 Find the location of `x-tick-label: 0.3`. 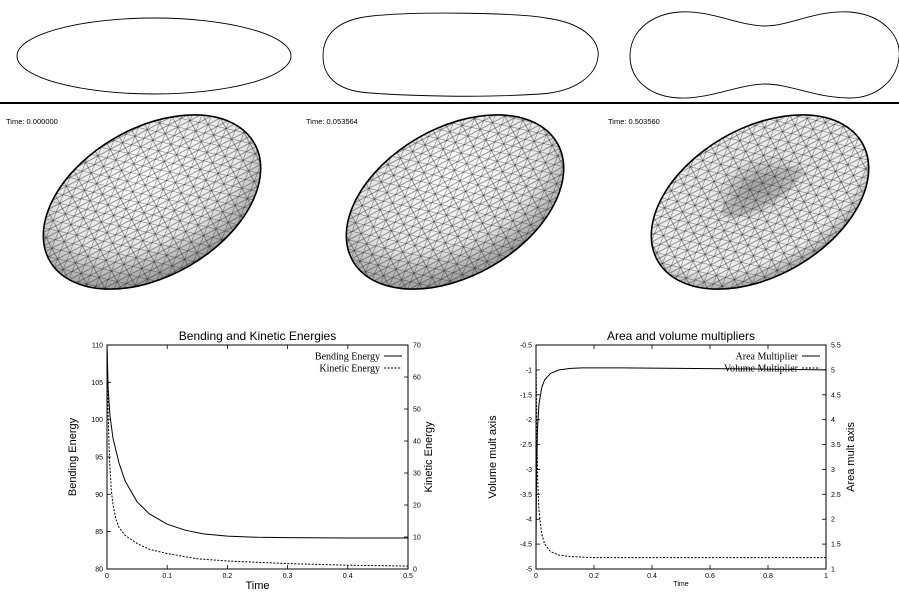

x-tick-label: 0.3 is located at coordinates (288, 576).